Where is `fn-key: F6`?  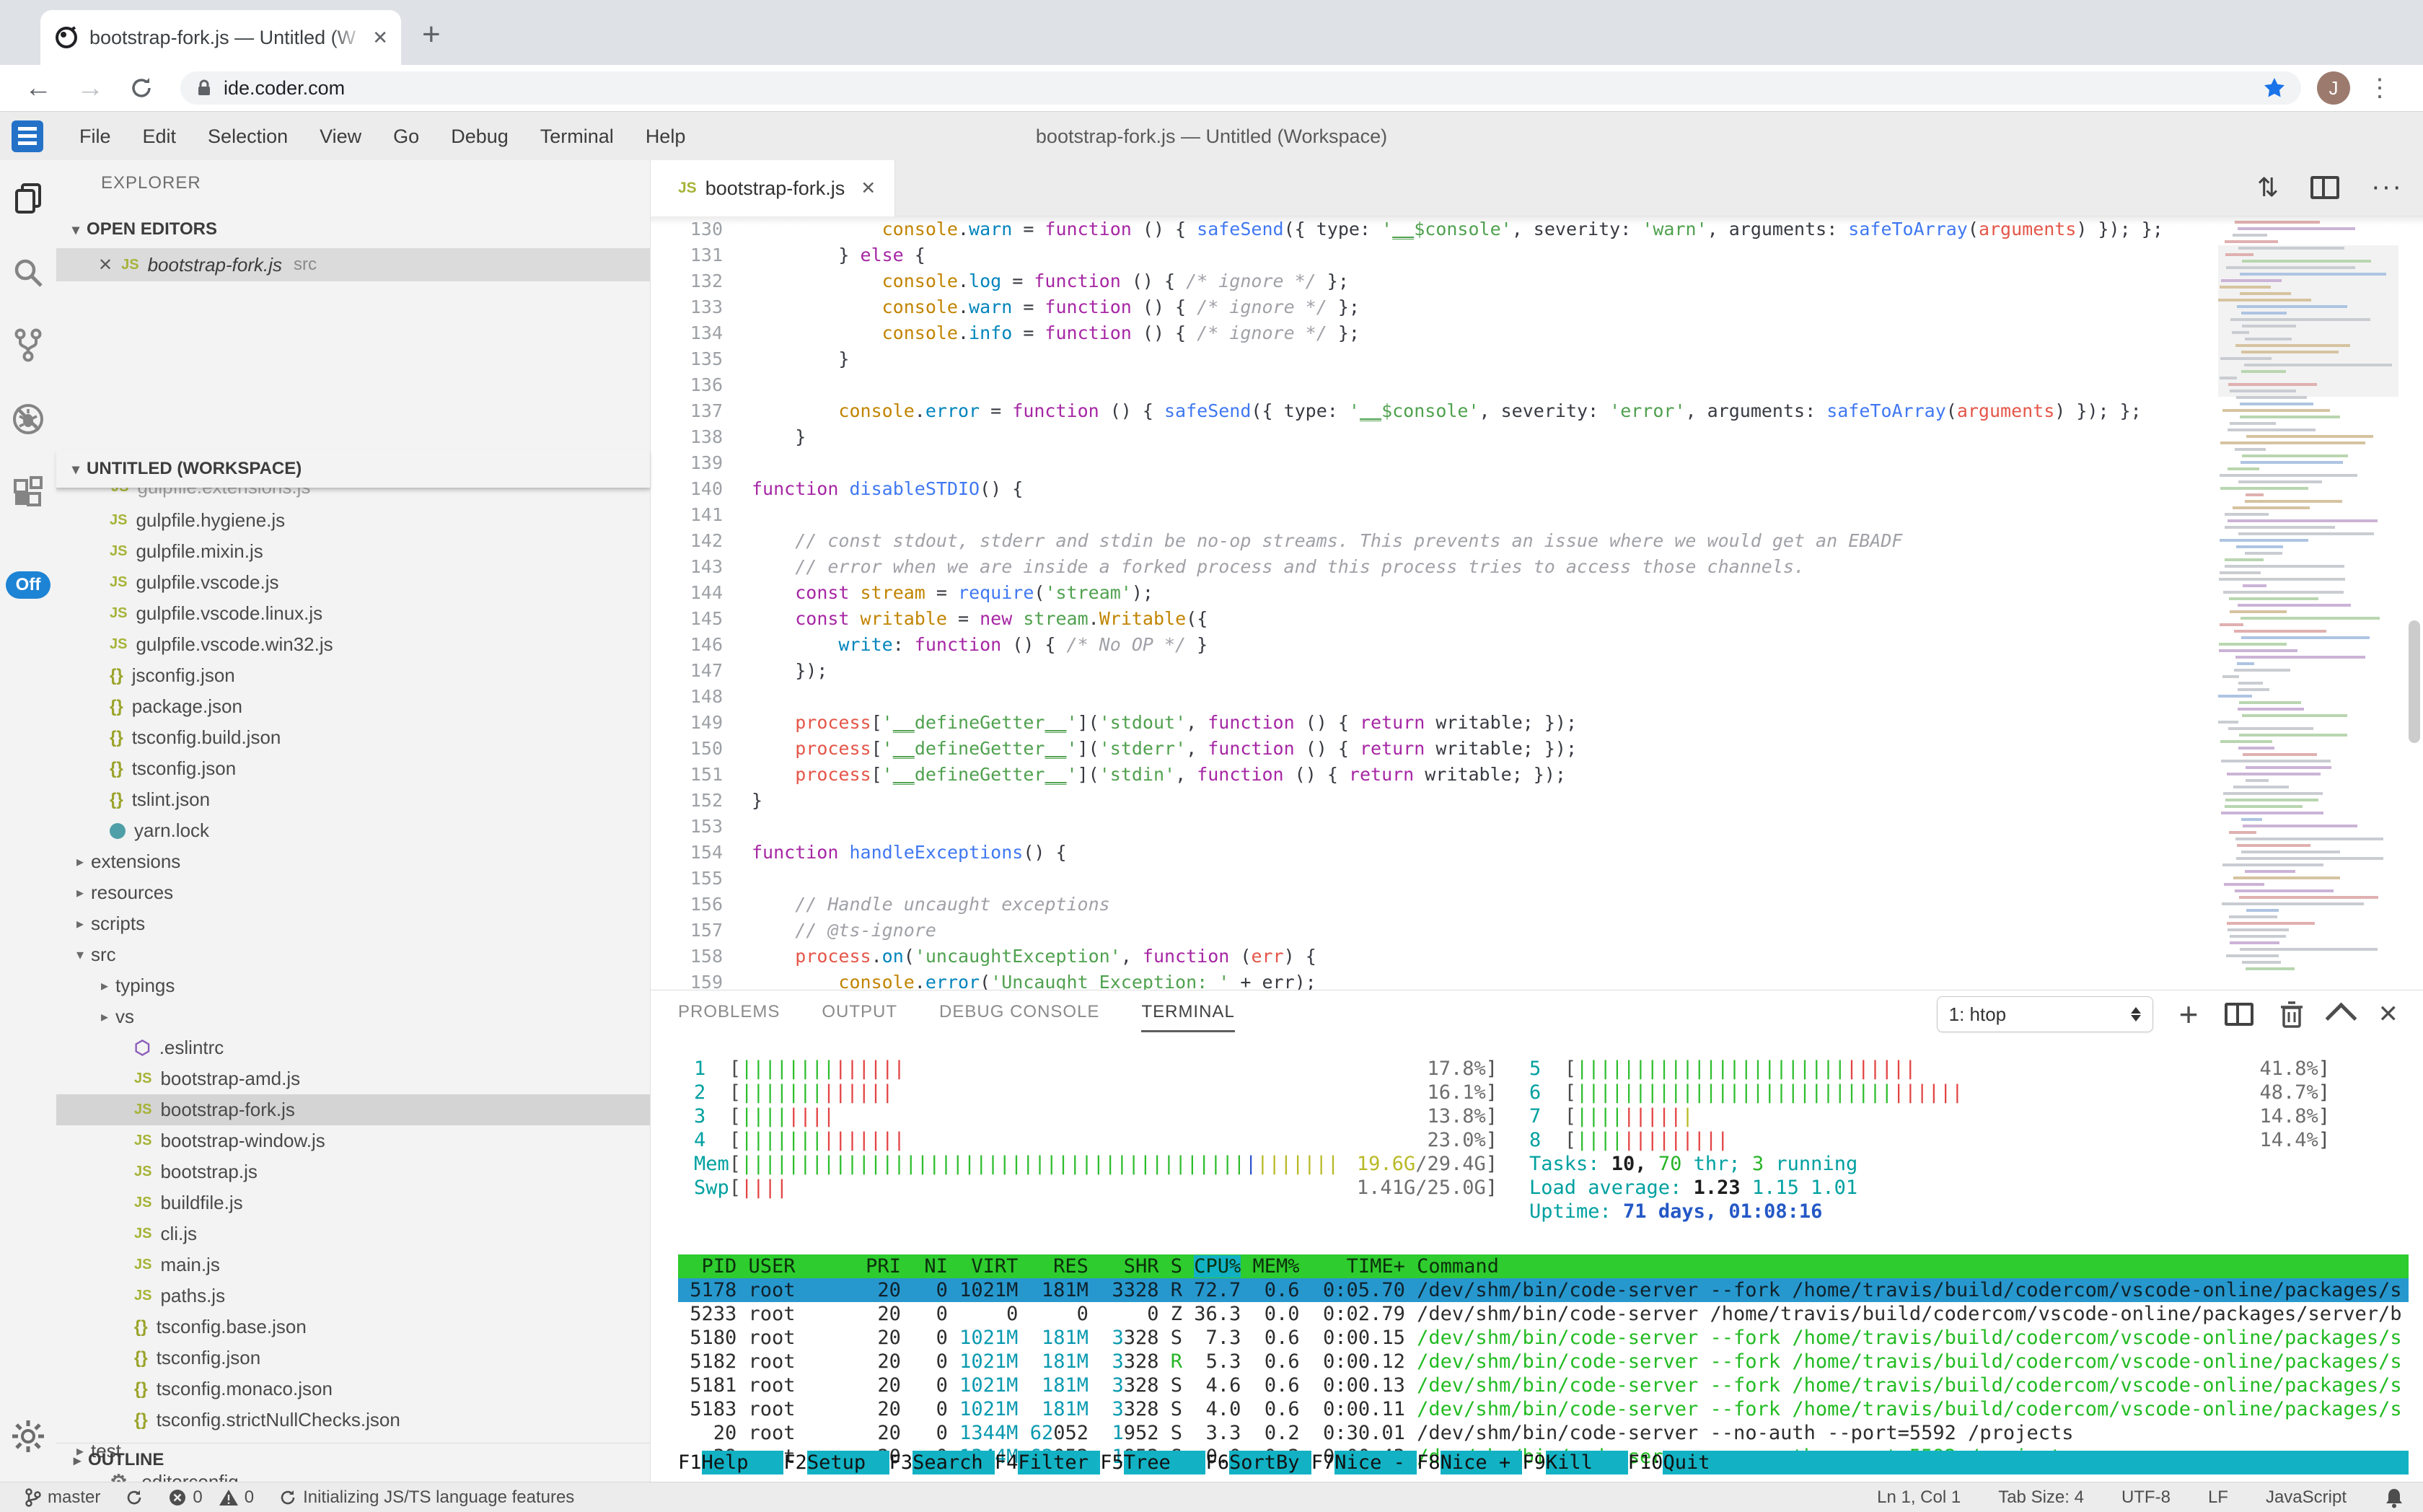 fn-key: F6 is located at coordinates (1217, 1463).